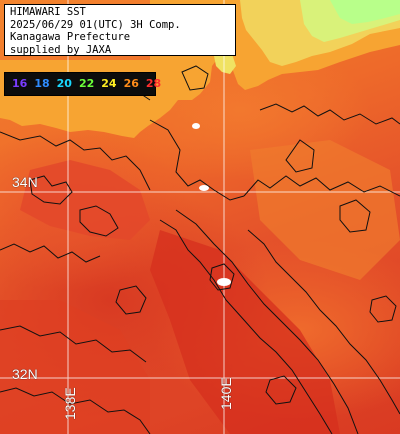 This screenshot has width=400, height=434. Describe the element at coordinates (226, 393) in the screenshot. I see `longitude-label-140e: 140E` at that location.